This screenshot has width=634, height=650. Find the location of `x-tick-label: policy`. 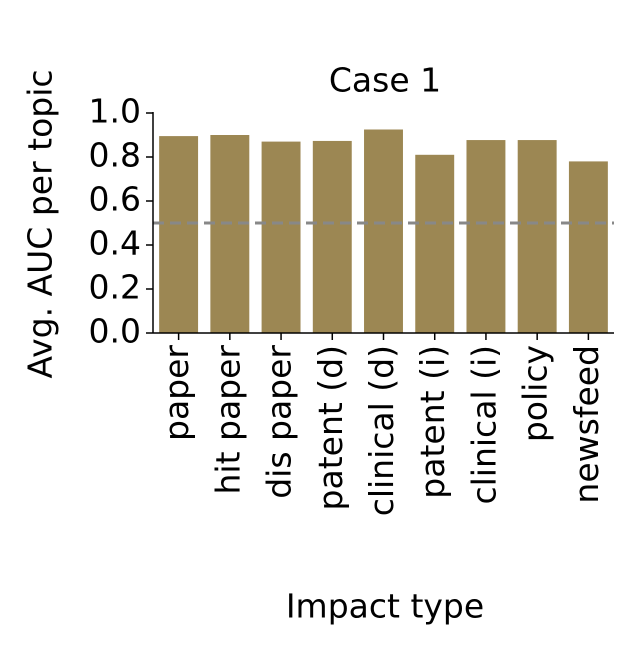

x-tick-label: policy is located at coordinates (535, 393).